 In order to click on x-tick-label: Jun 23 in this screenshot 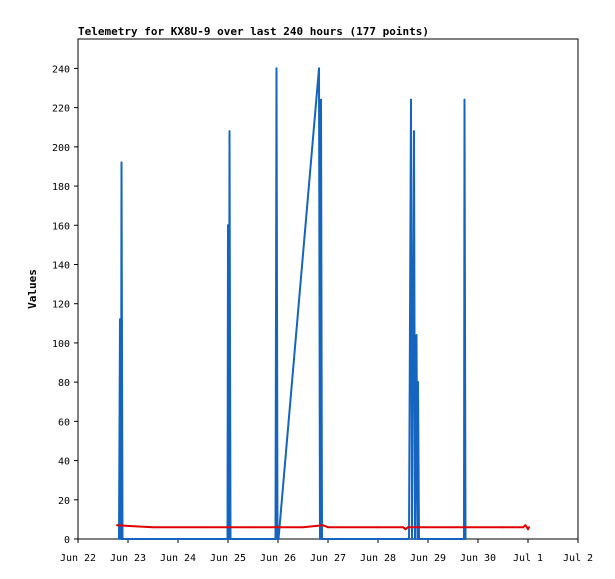, I will do `click(128, 558)`.